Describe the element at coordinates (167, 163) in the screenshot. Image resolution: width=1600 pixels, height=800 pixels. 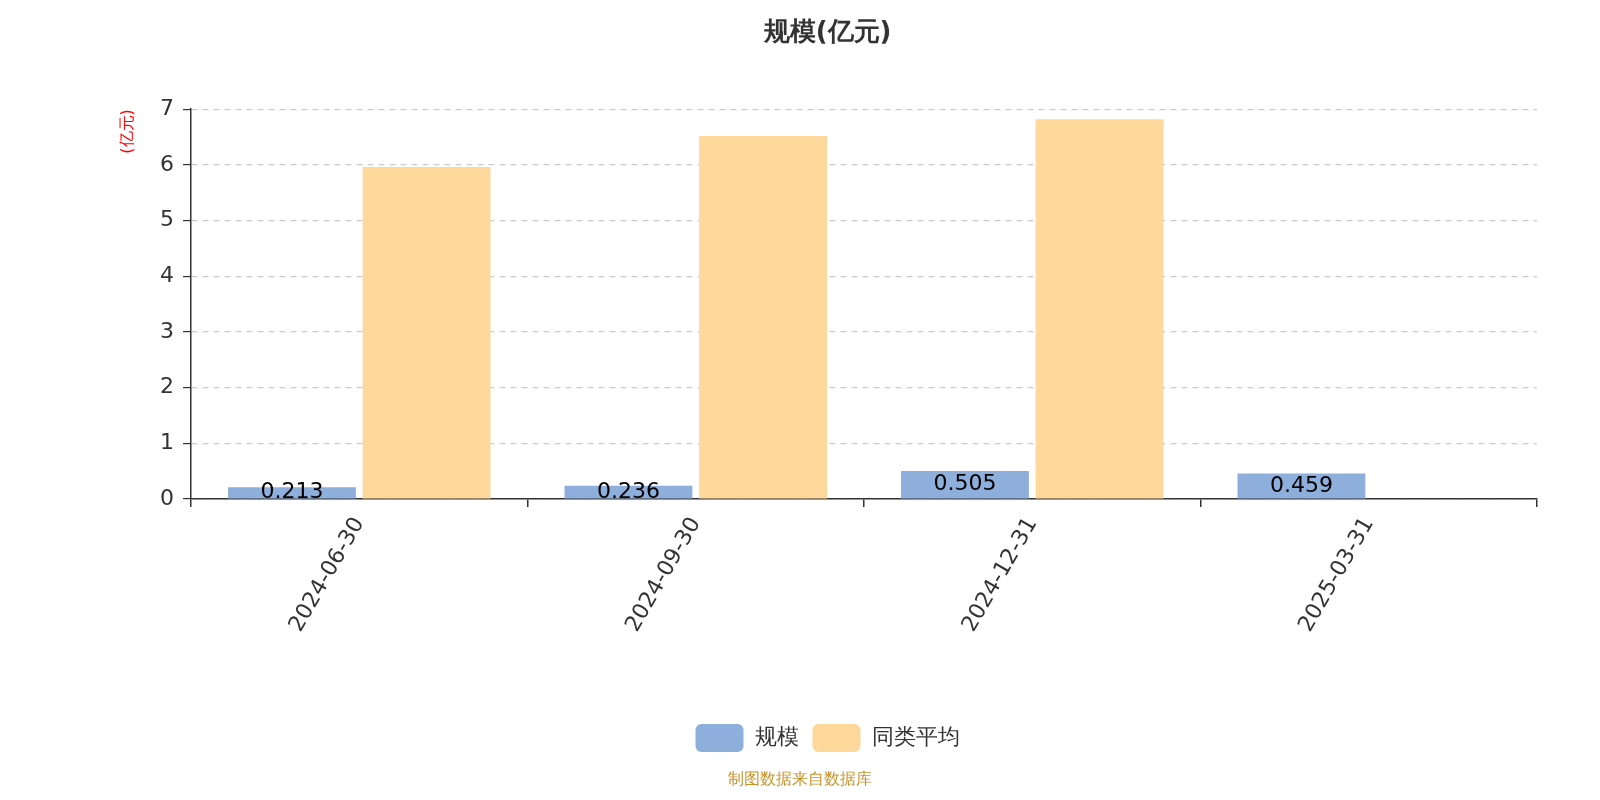
I see `y-tick-label: 6` at that location.